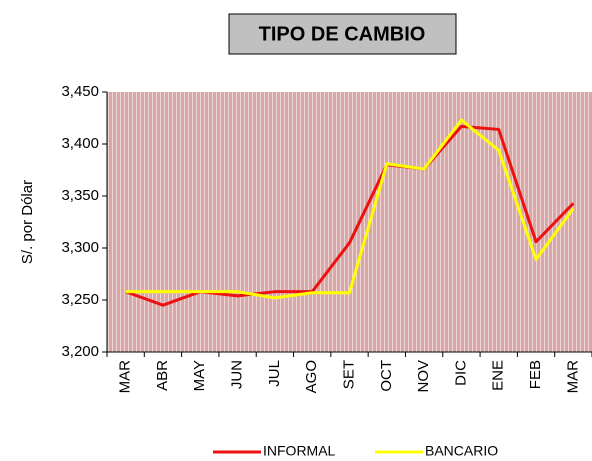 The height and width of the screenshot is (461, 592). I want to click on x-tick-label: SET, so click(348, 374).